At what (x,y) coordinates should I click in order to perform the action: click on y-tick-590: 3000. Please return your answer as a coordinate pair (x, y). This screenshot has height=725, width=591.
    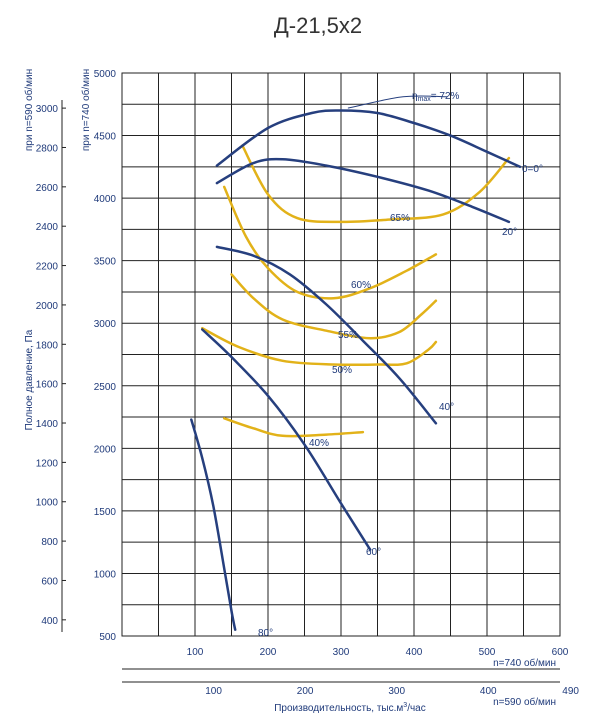
    Looking at the image, I should click on (47, 109).